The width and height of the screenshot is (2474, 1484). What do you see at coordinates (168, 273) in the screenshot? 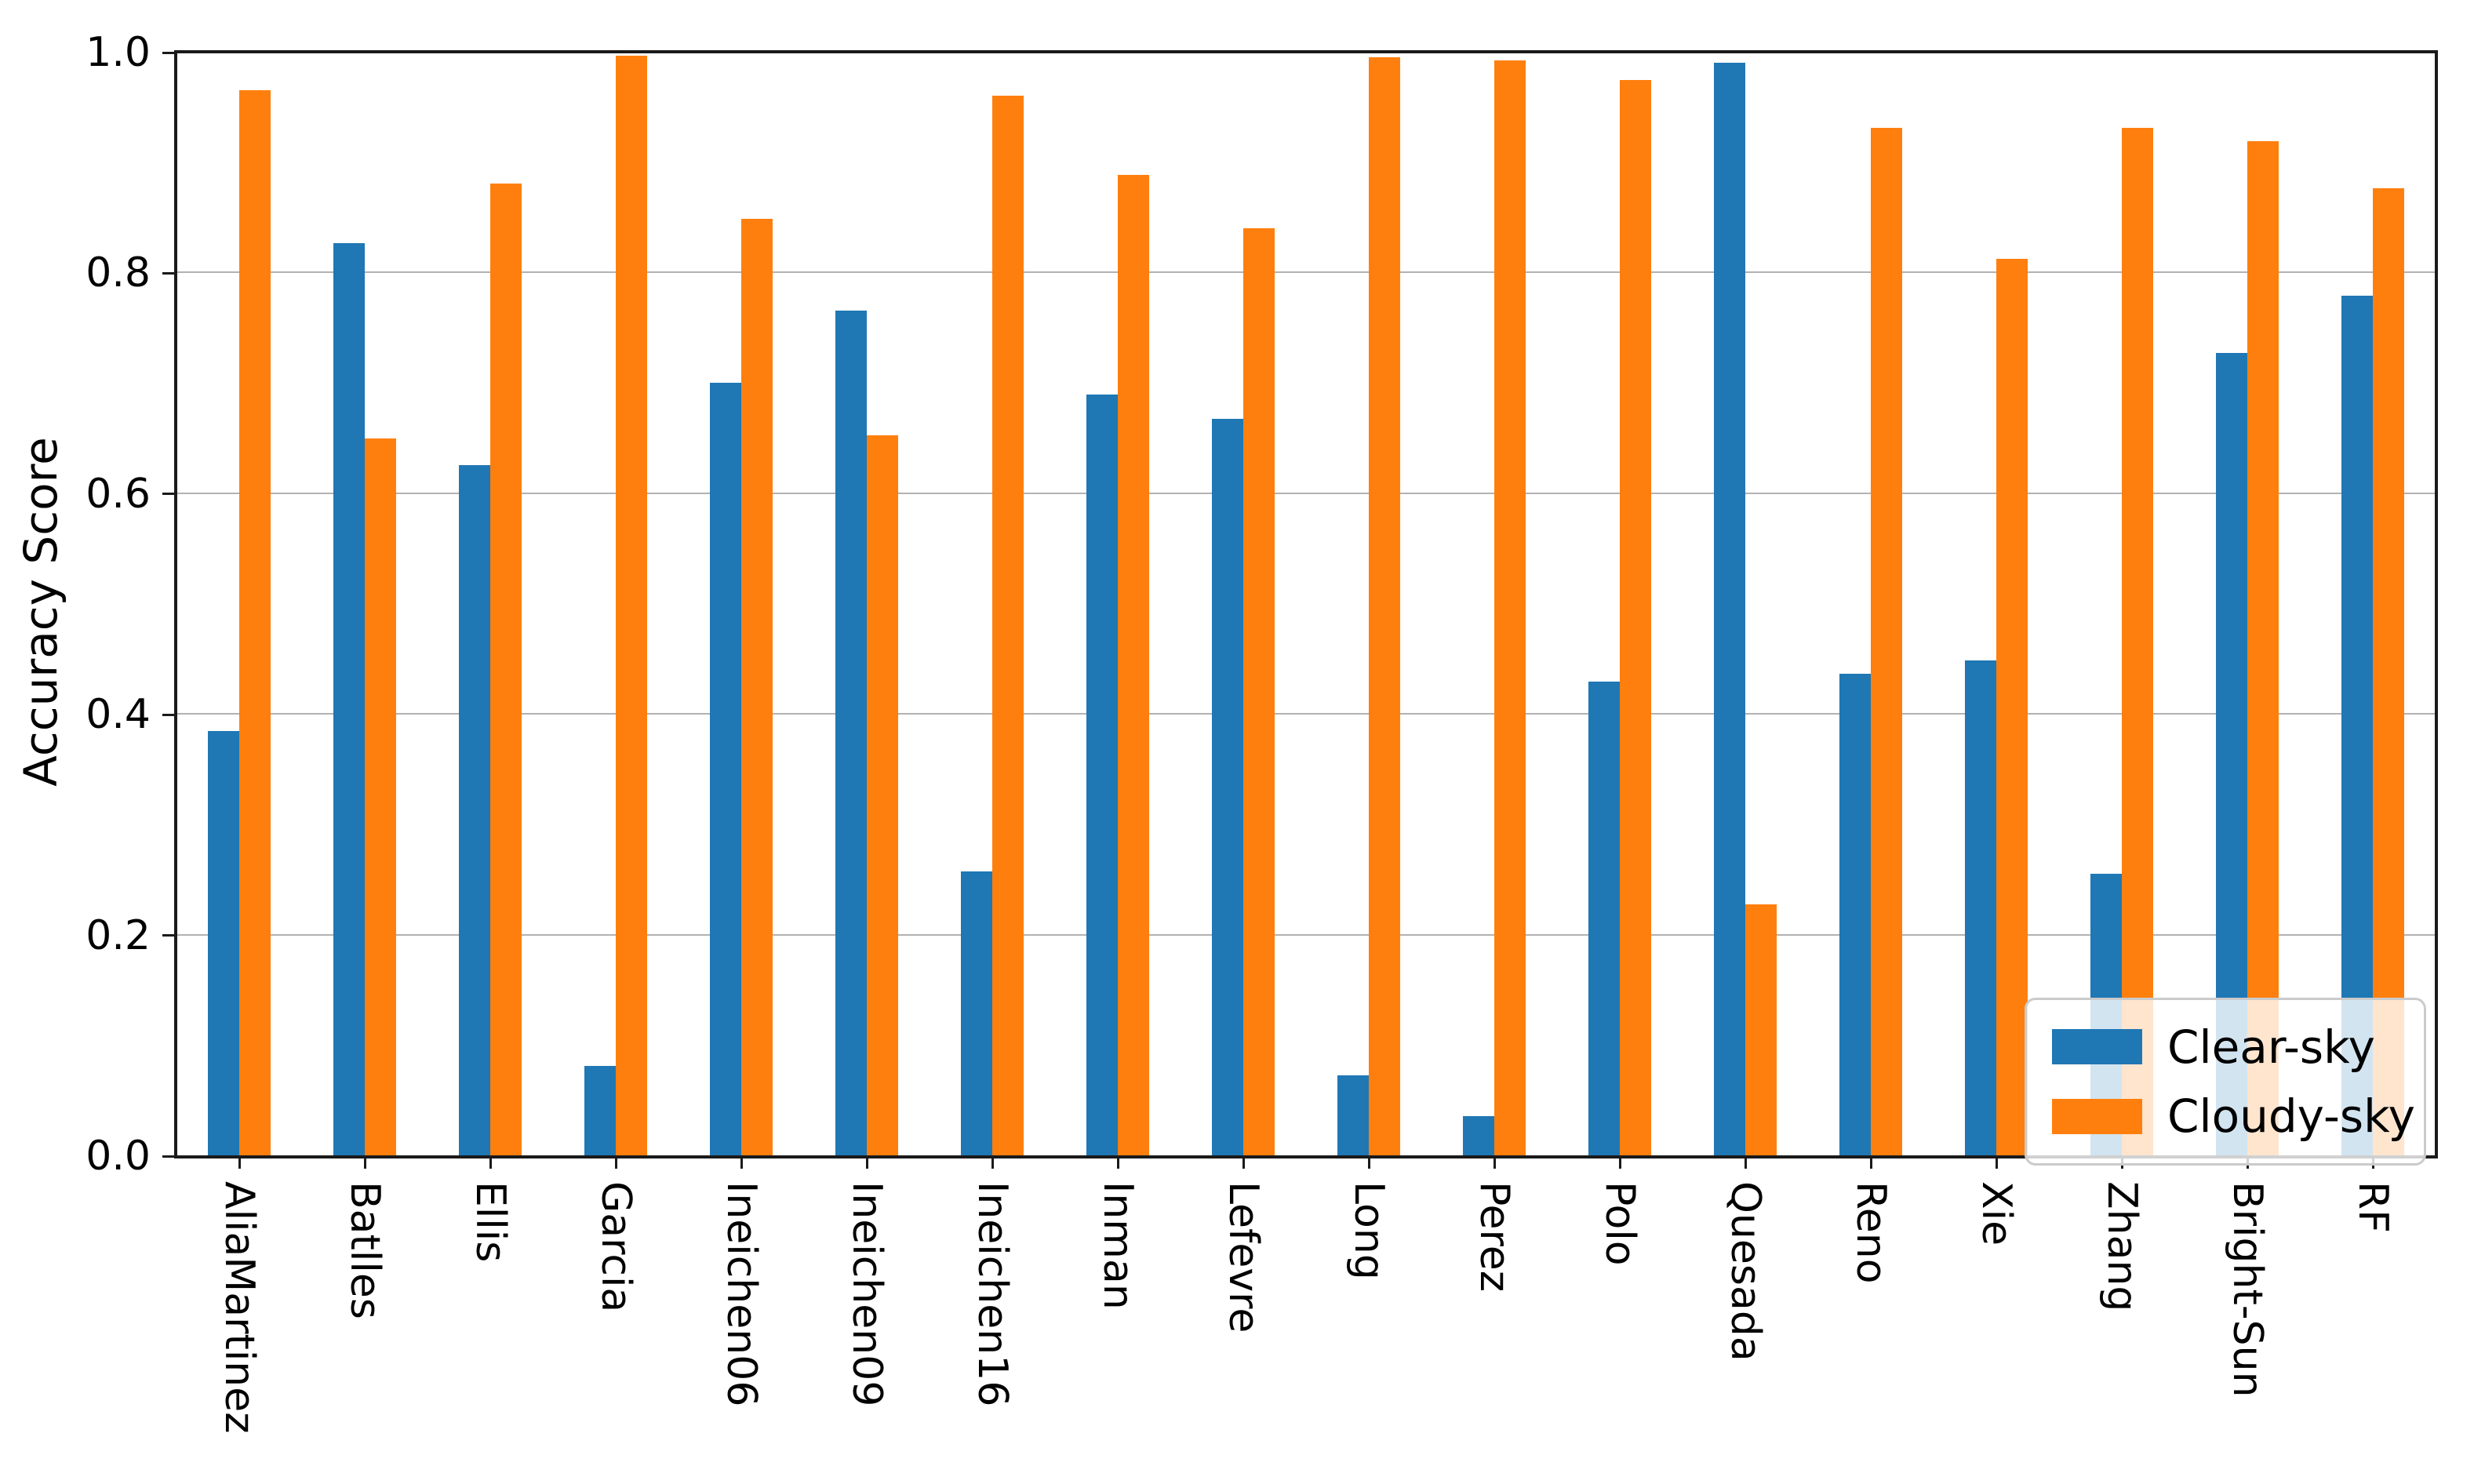
I see `y-tick-mark-0.8` at bounding box center [168, 273].